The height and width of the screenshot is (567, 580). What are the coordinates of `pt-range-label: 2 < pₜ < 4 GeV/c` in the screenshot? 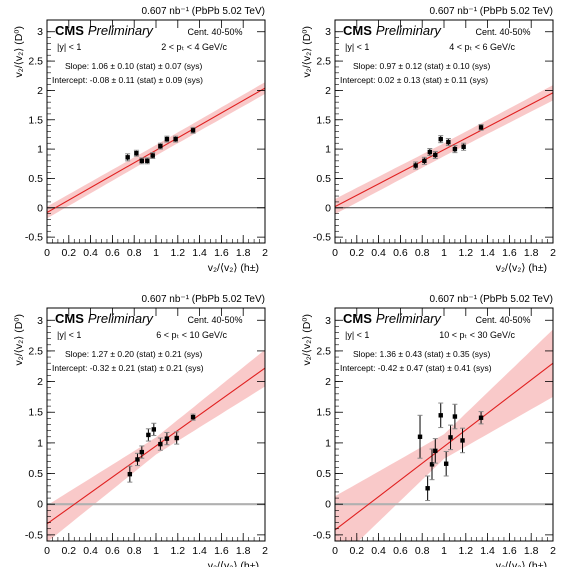 It's located at (194, 47).